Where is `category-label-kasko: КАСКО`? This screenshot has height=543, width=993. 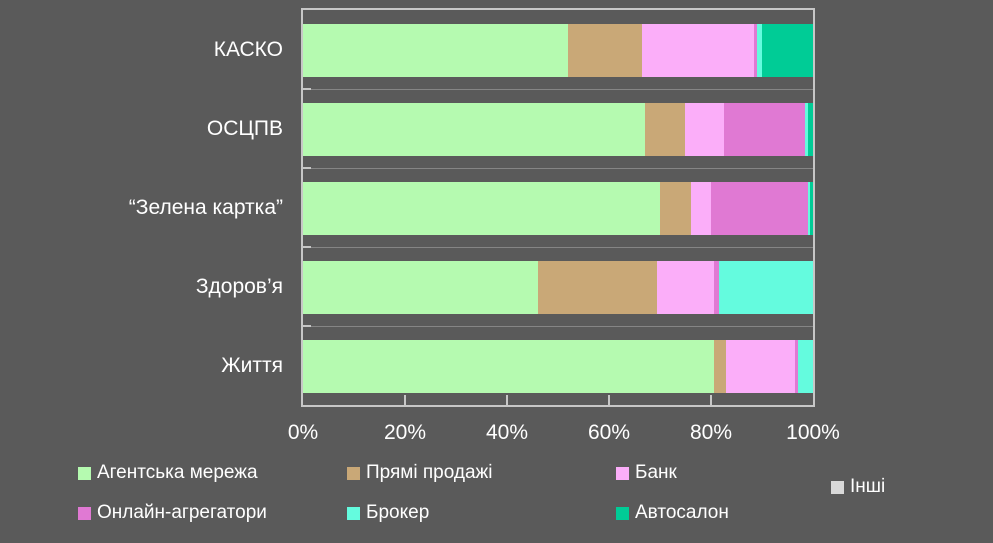
category-label-kasko: КАСКО is located at coordinates (248, 49).